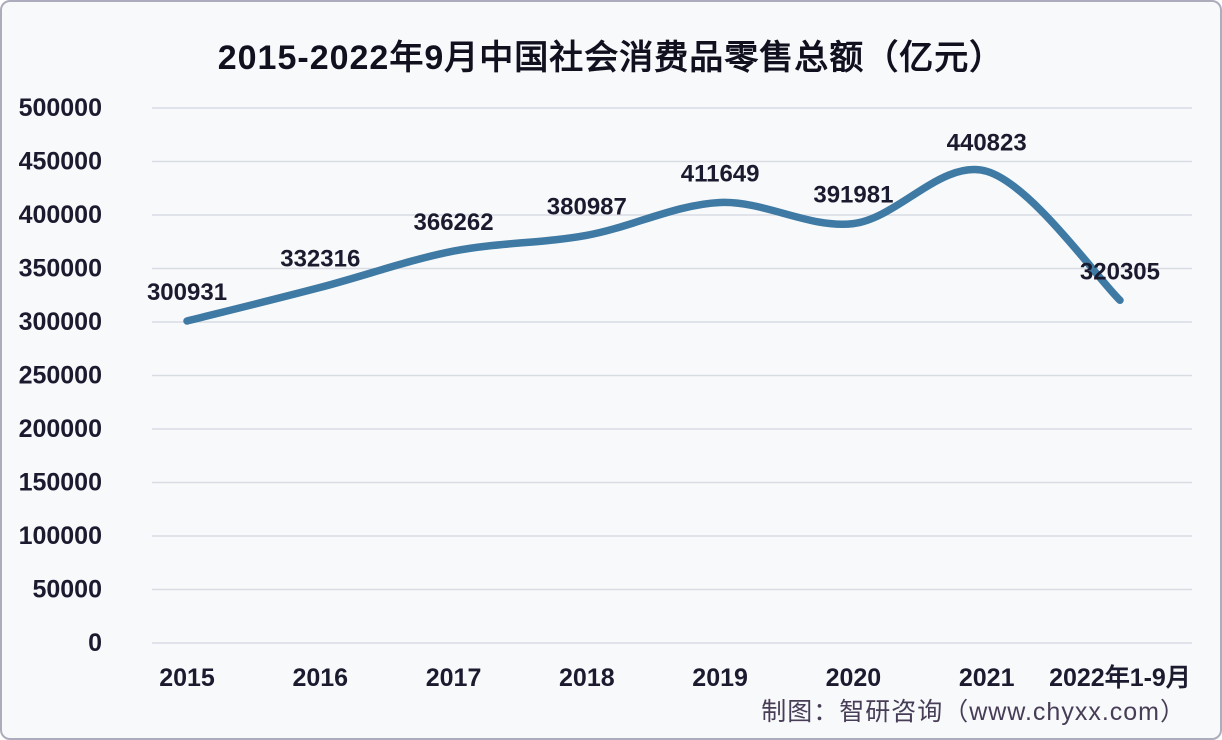 This screenshot has width=1222, height=740. I want to click on data-point-label: 332316, so click(320, 258).